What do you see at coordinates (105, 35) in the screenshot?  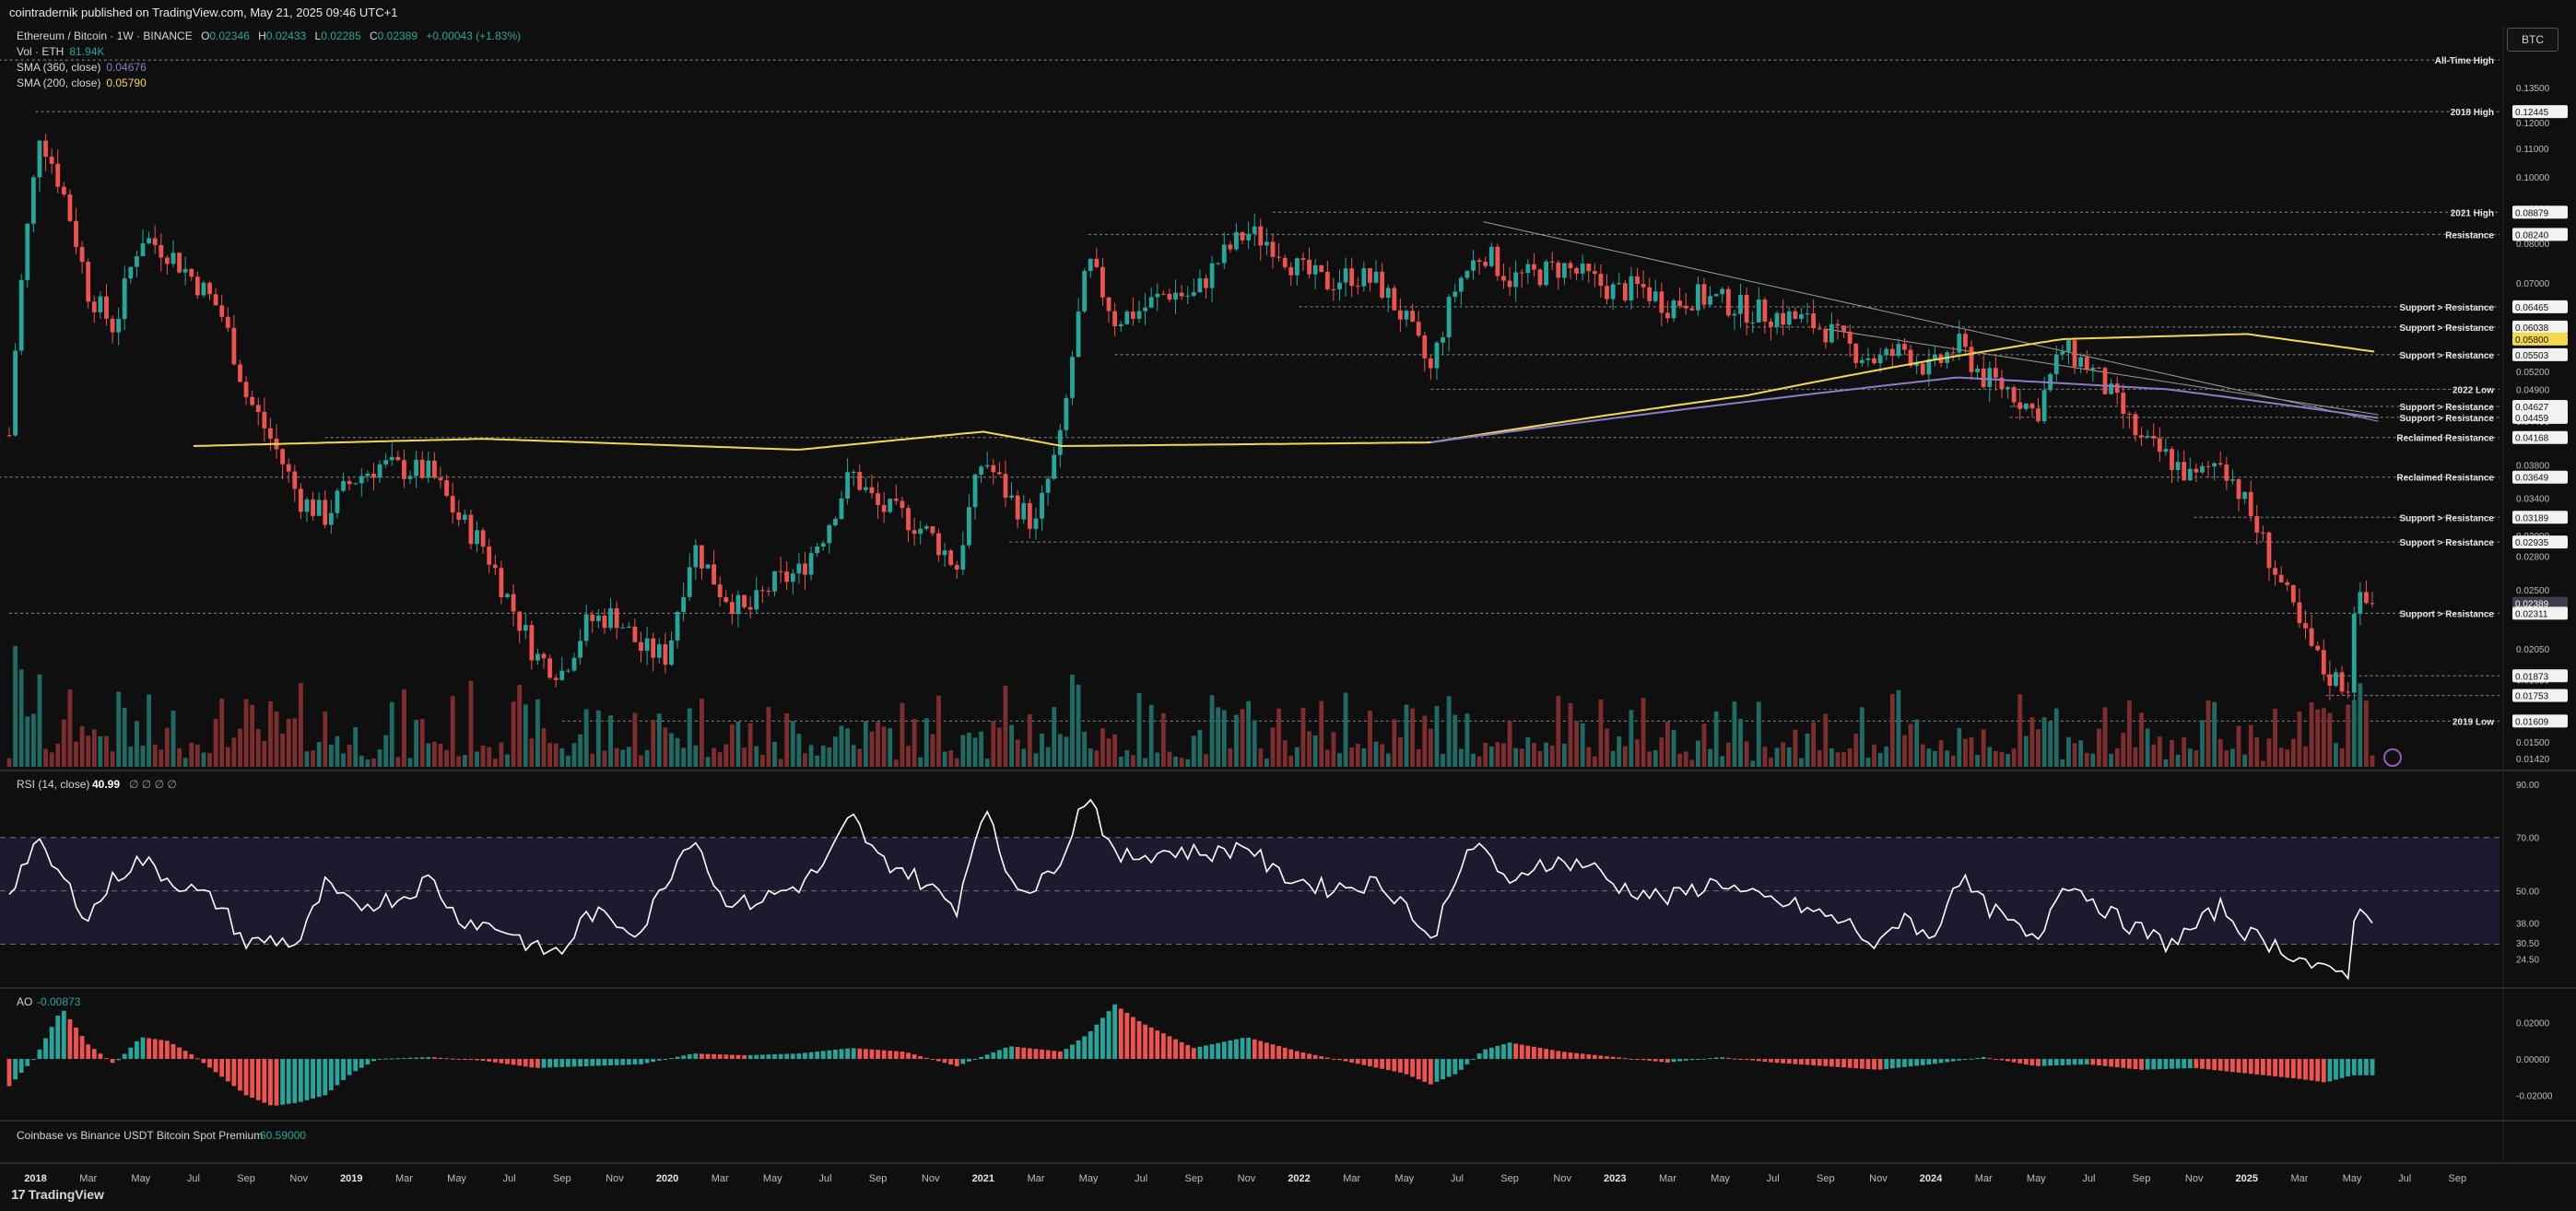 I see `symbol-title: Ethereum / Bitcoin · 1W · BINANCE` at bounding box center [105, 35].